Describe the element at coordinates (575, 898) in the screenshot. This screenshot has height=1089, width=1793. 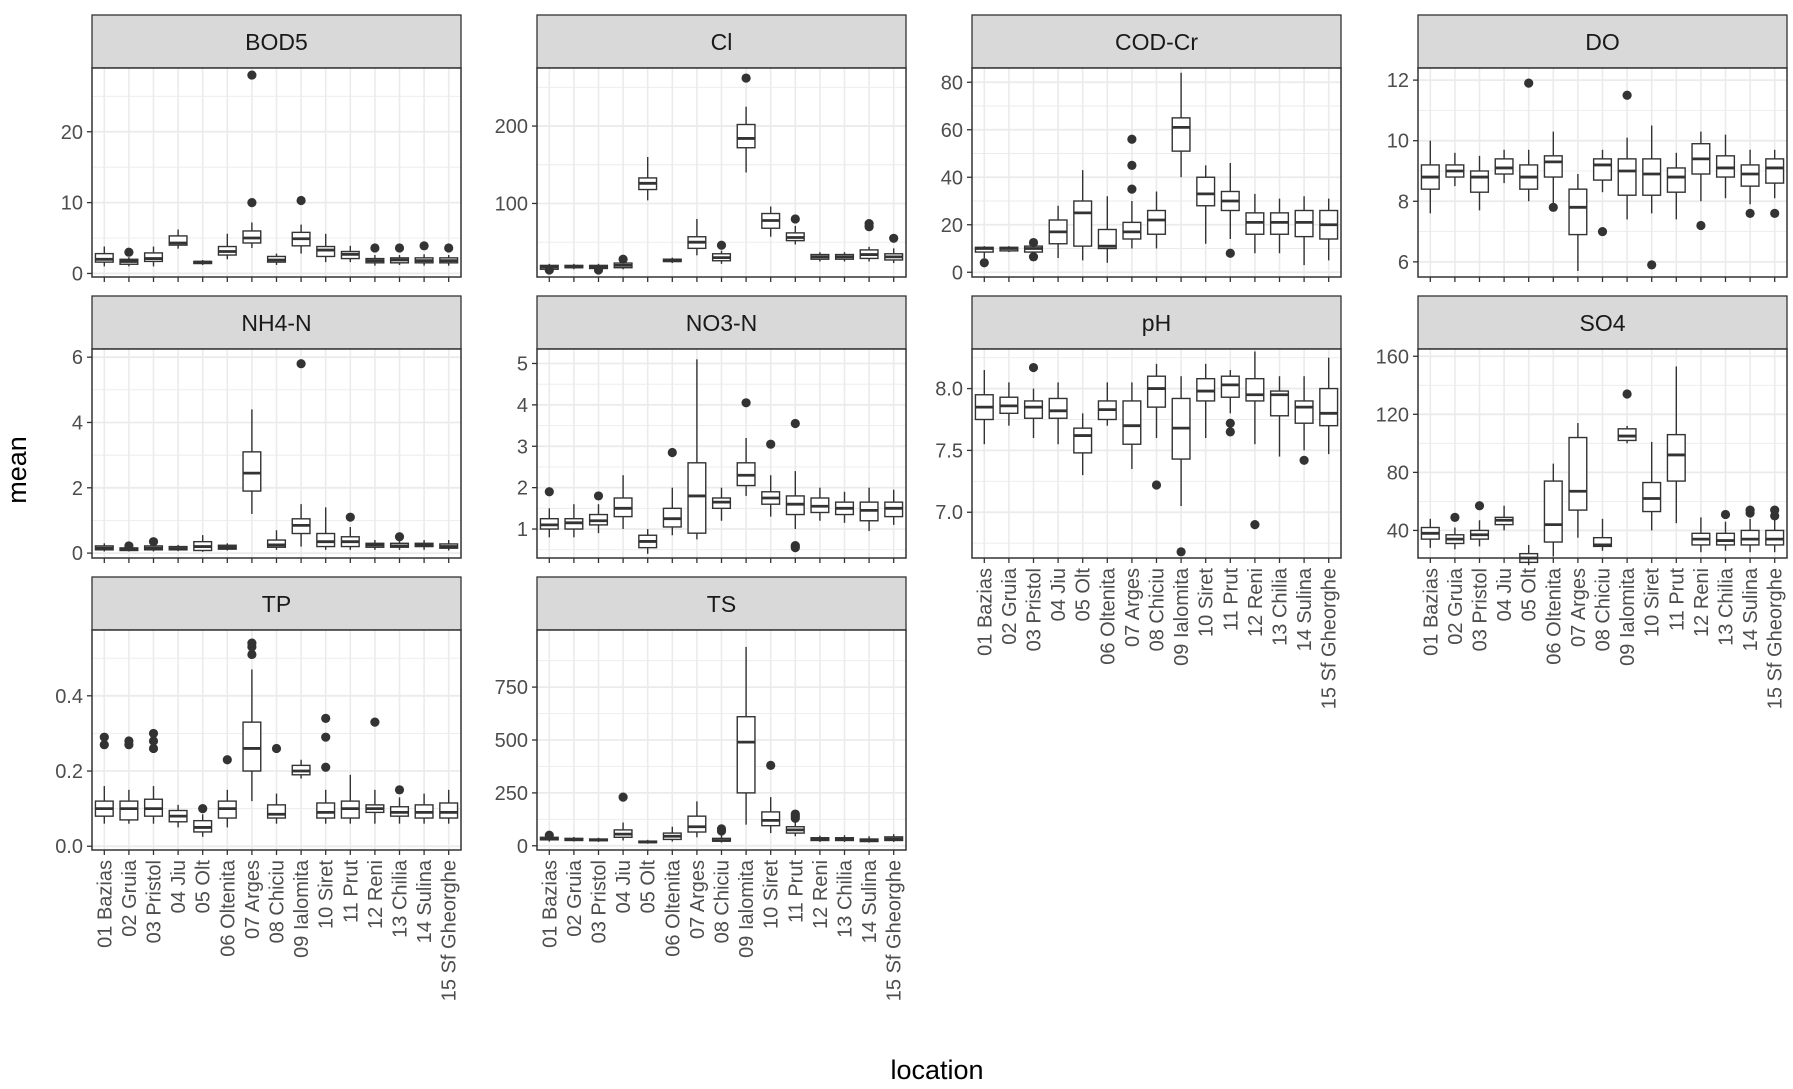
I see `x-tick-label: 02 Gruia` at that location.